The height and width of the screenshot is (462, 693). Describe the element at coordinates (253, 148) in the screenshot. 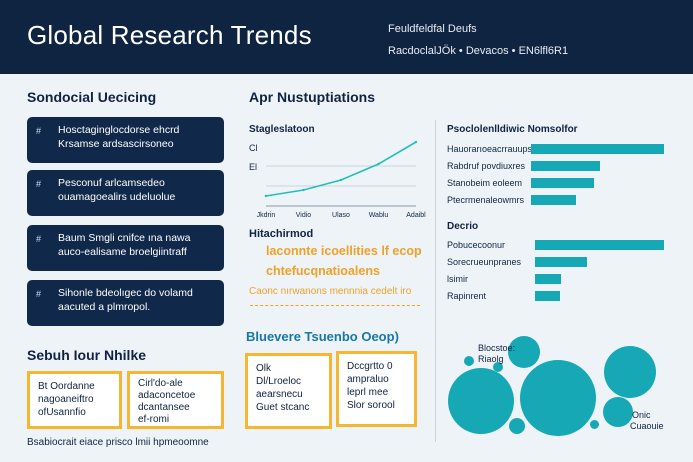

I see `y-tick-label: Cl` at that location.